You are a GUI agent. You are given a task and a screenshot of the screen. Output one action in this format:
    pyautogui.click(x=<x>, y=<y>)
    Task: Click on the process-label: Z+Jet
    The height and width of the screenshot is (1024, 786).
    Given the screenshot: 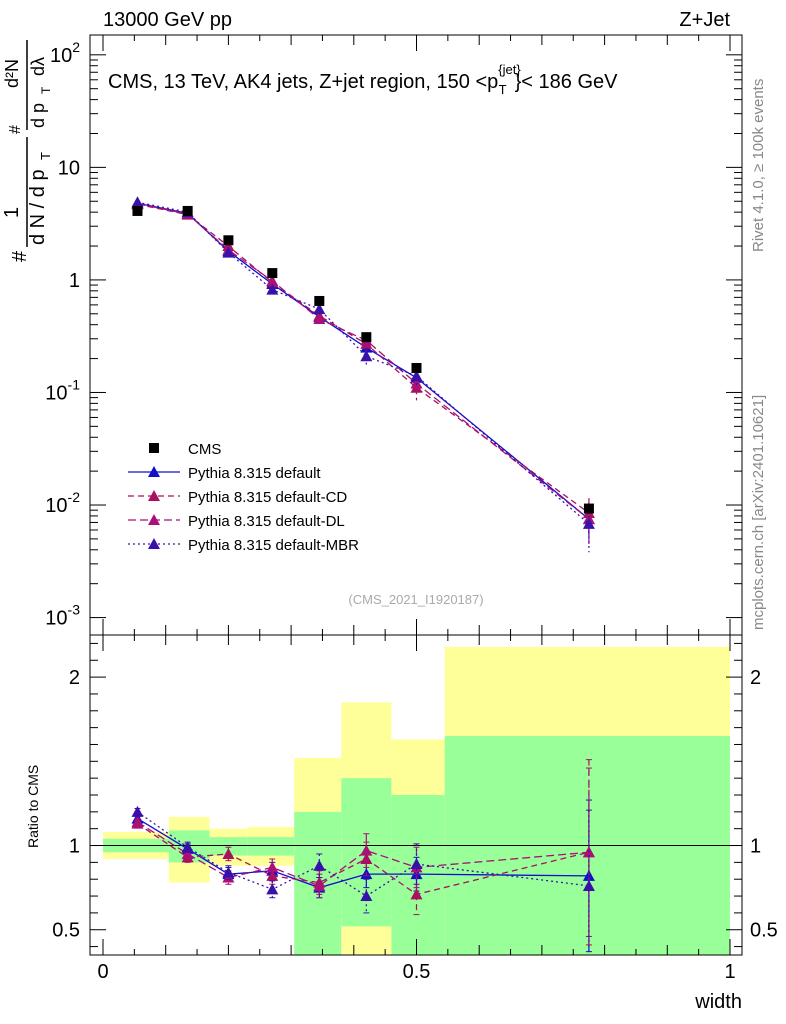 What is the action you would take?
    pyautogui.click(x=704, y=20)
    